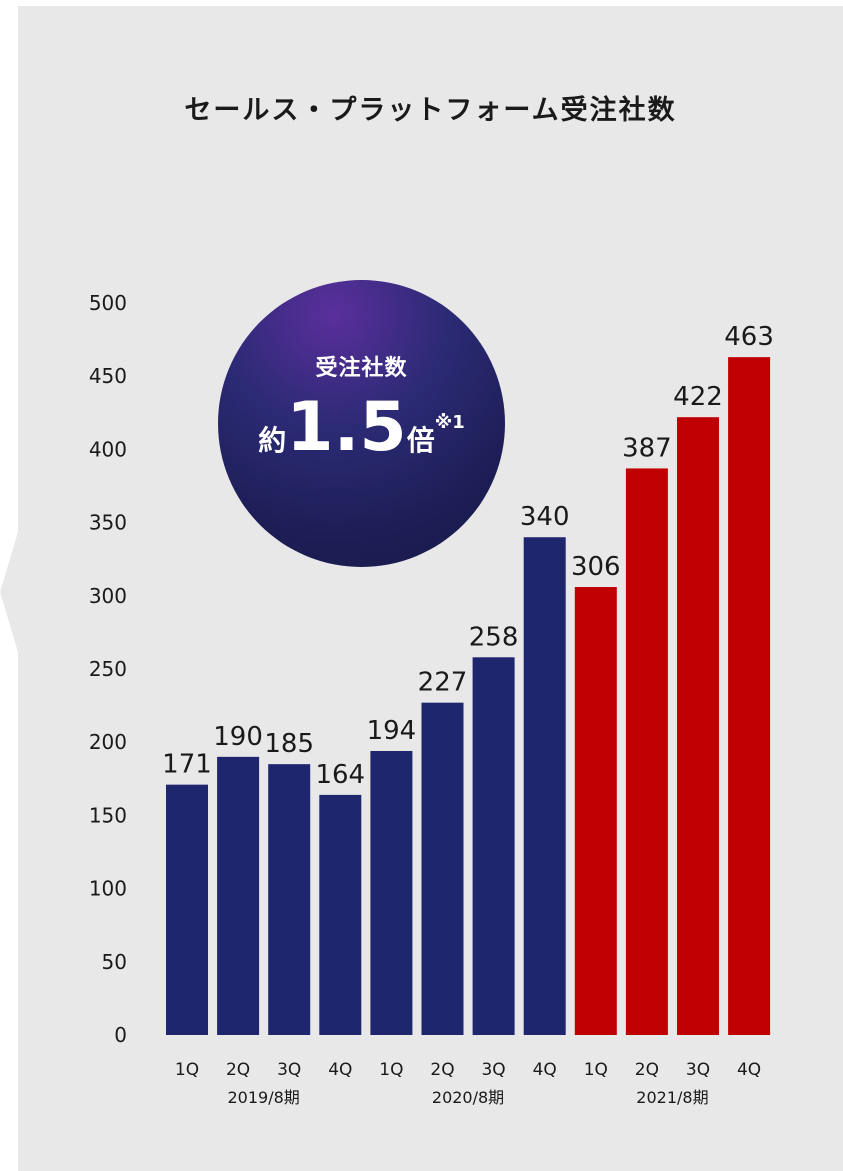 This screenshot has width=843, height=1171. I want to click on data-label: 422, so click(698, 397).